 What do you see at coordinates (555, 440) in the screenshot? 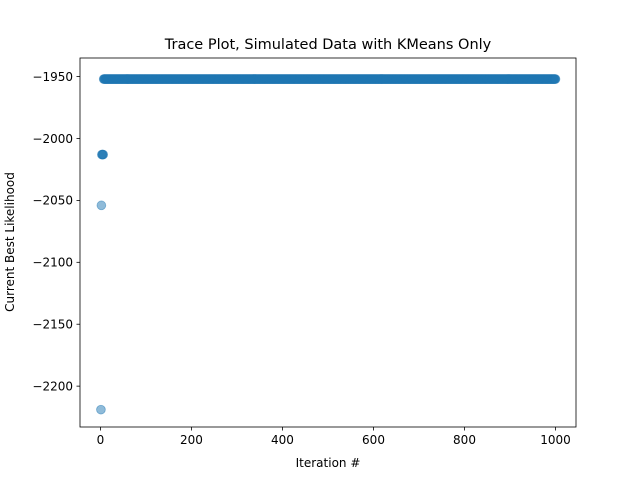
I see `x-tick-label: 1000` at bounding box center [555, 440].